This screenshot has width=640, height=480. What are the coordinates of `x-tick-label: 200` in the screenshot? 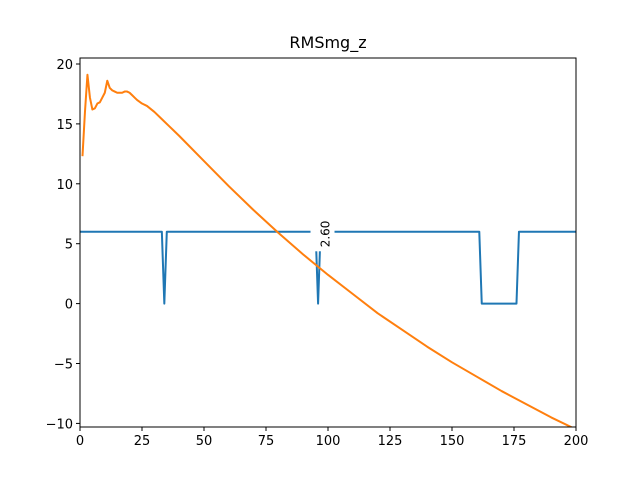 It's located at (576, 441).